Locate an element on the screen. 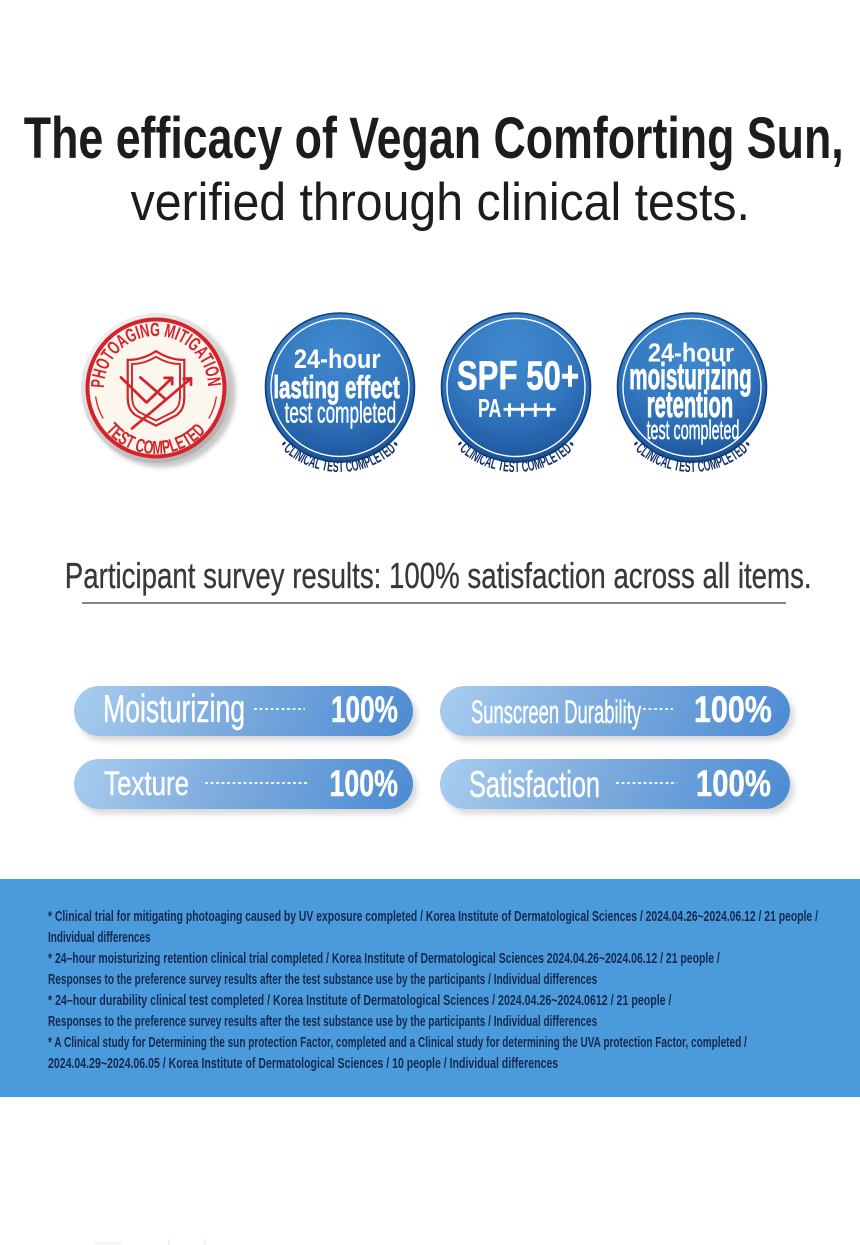 This screenshot has height=1245, width=860. svg-text: lasting effect is located at coordinates (336, 388).